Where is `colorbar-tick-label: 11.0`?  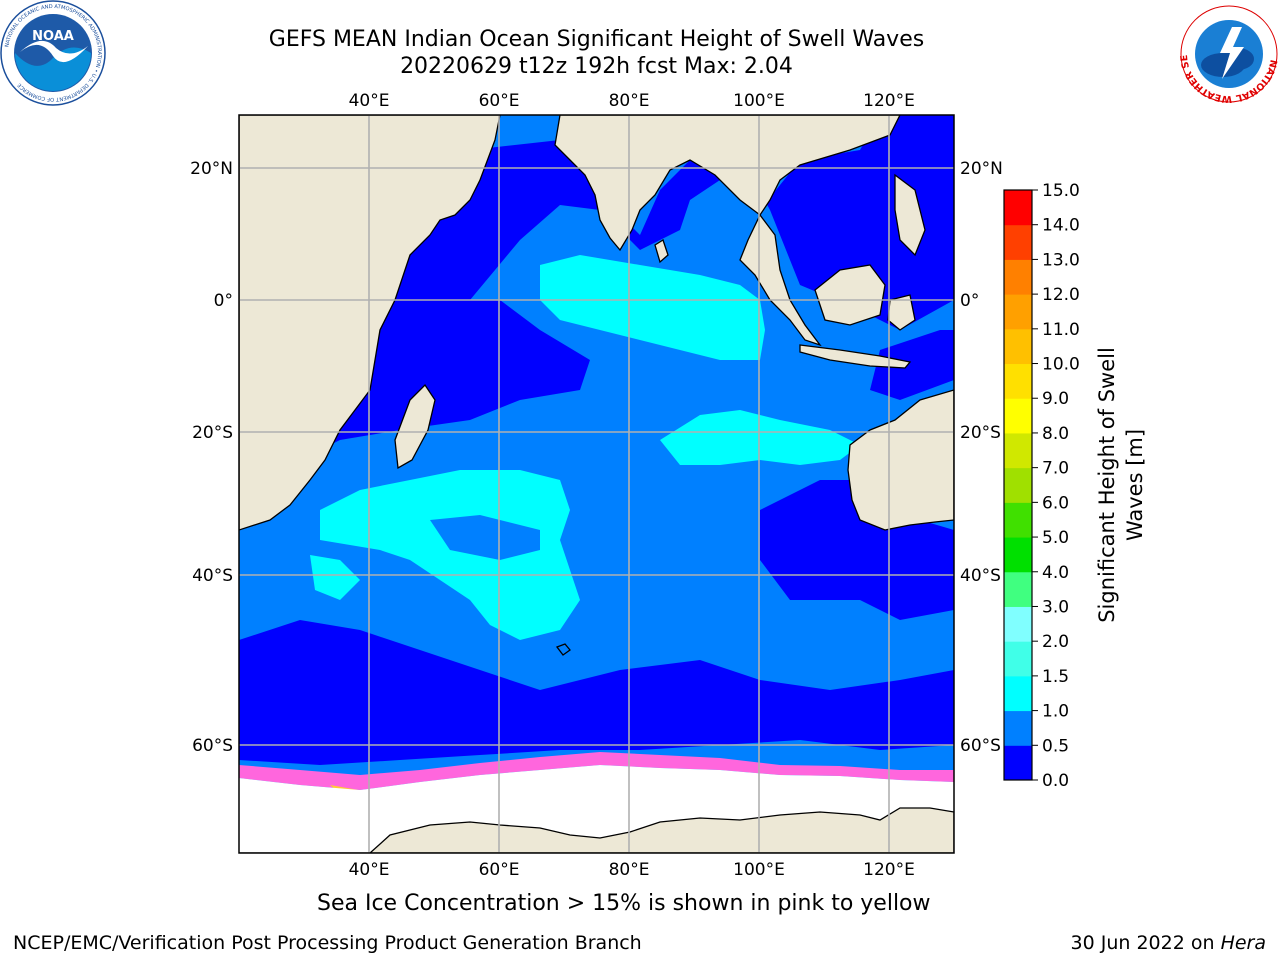
colorbar-tick-label: 11.0 is located at coordinates (1061, 330).